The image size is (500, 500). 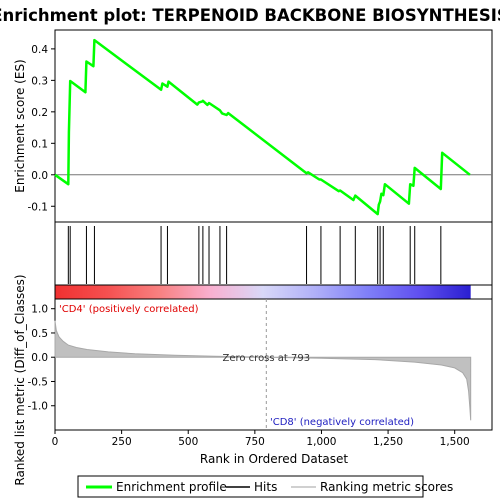 What do you see at coordinates (255, 442) in the screenshot?
I see `x-tick-label: 750` at bounding box center [255, 442].